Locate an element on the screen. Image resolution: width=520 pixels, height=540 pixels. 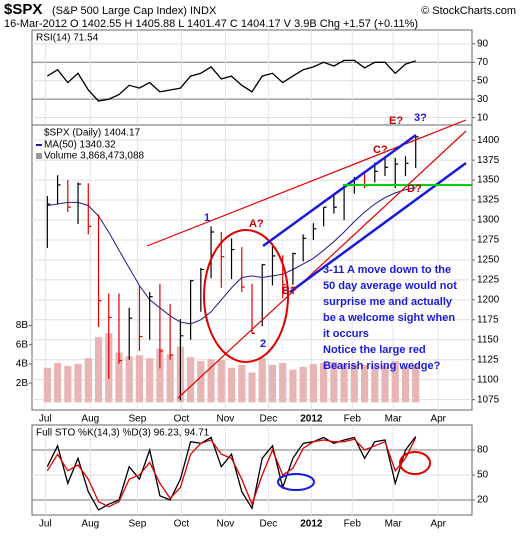
legend-ma: MA(50) 1340.32 is located at coordinates (80, 145).